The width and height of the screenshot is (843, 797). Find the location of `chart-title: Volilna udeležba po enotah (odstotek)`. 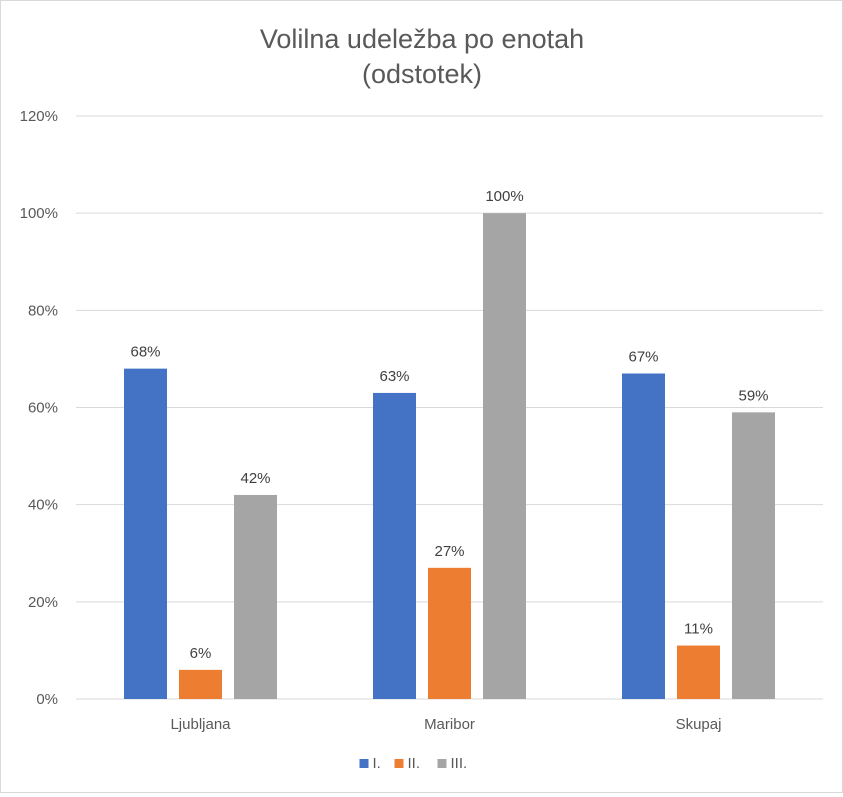

chart-title: Volilna udeležba po enotah (odstotek) is located at coordinates (422, 56).